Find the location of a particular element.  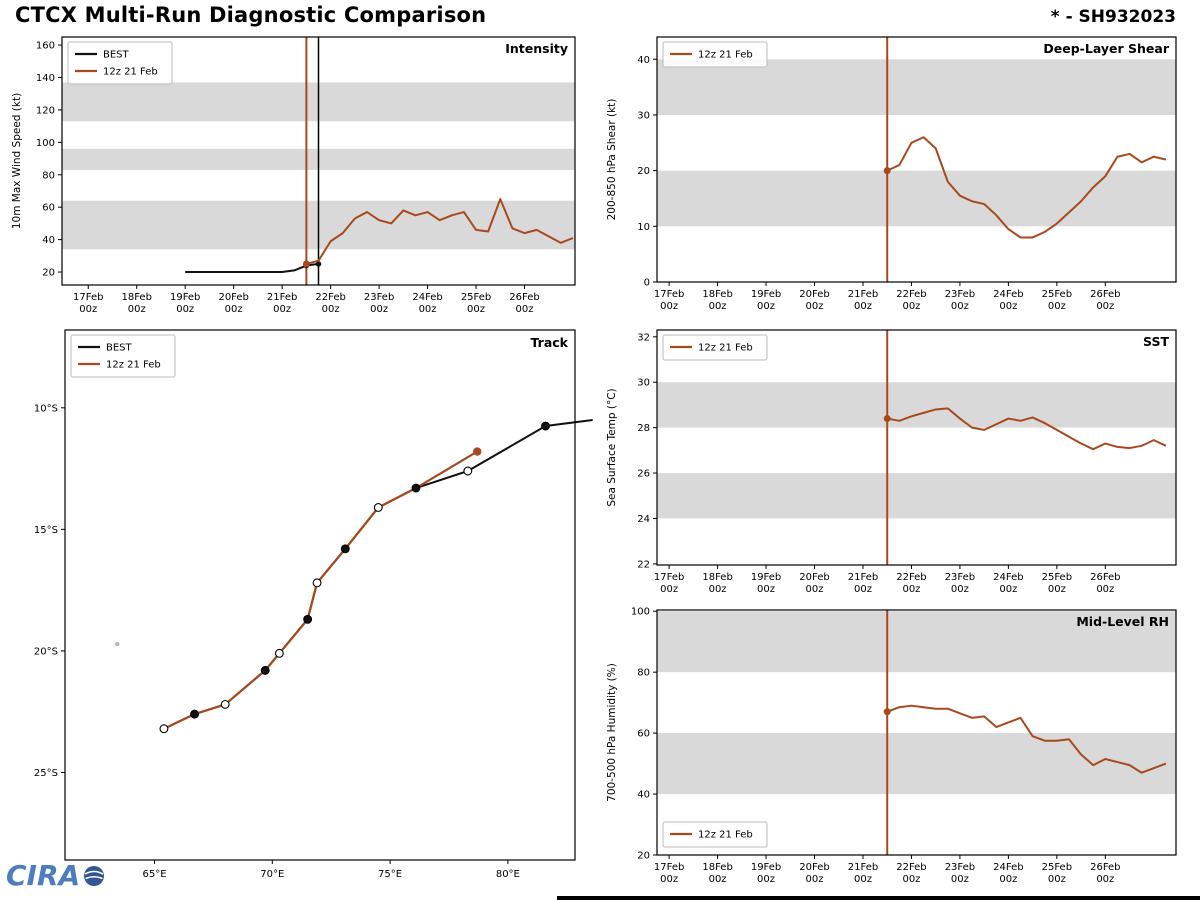

x-tick-label-day: 21Feb is located at coordinates (863, 577).